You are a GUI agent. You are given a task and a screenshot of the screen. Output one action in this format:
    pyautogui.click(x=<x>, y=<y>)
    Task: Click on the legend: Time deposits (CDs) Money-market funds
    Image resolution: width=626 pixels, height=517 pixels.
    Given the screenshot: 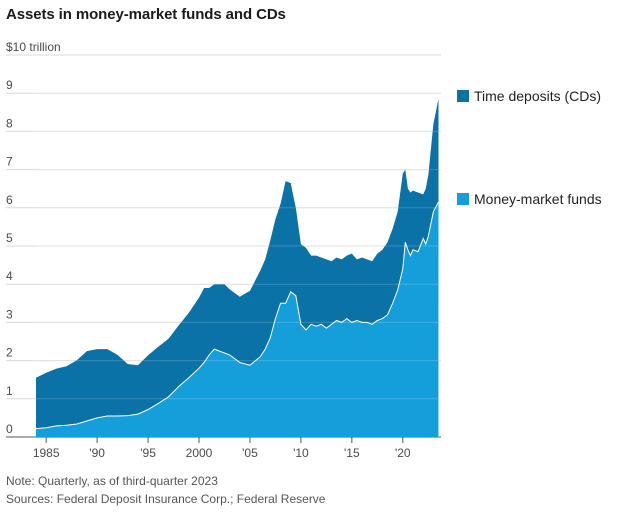 What is the action you would take?
    pyautogui.click(x=529, y=147)
    